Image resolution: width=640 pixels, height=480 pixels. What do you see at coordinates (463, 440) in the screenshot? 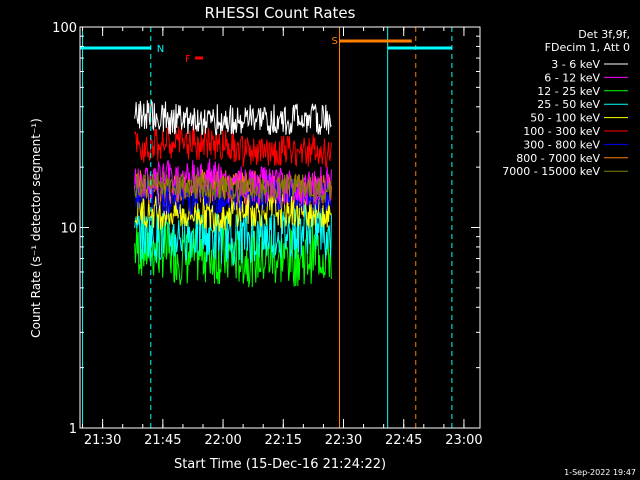
I see `x-tick-label: 23:00` at bounding box center [463, 440].